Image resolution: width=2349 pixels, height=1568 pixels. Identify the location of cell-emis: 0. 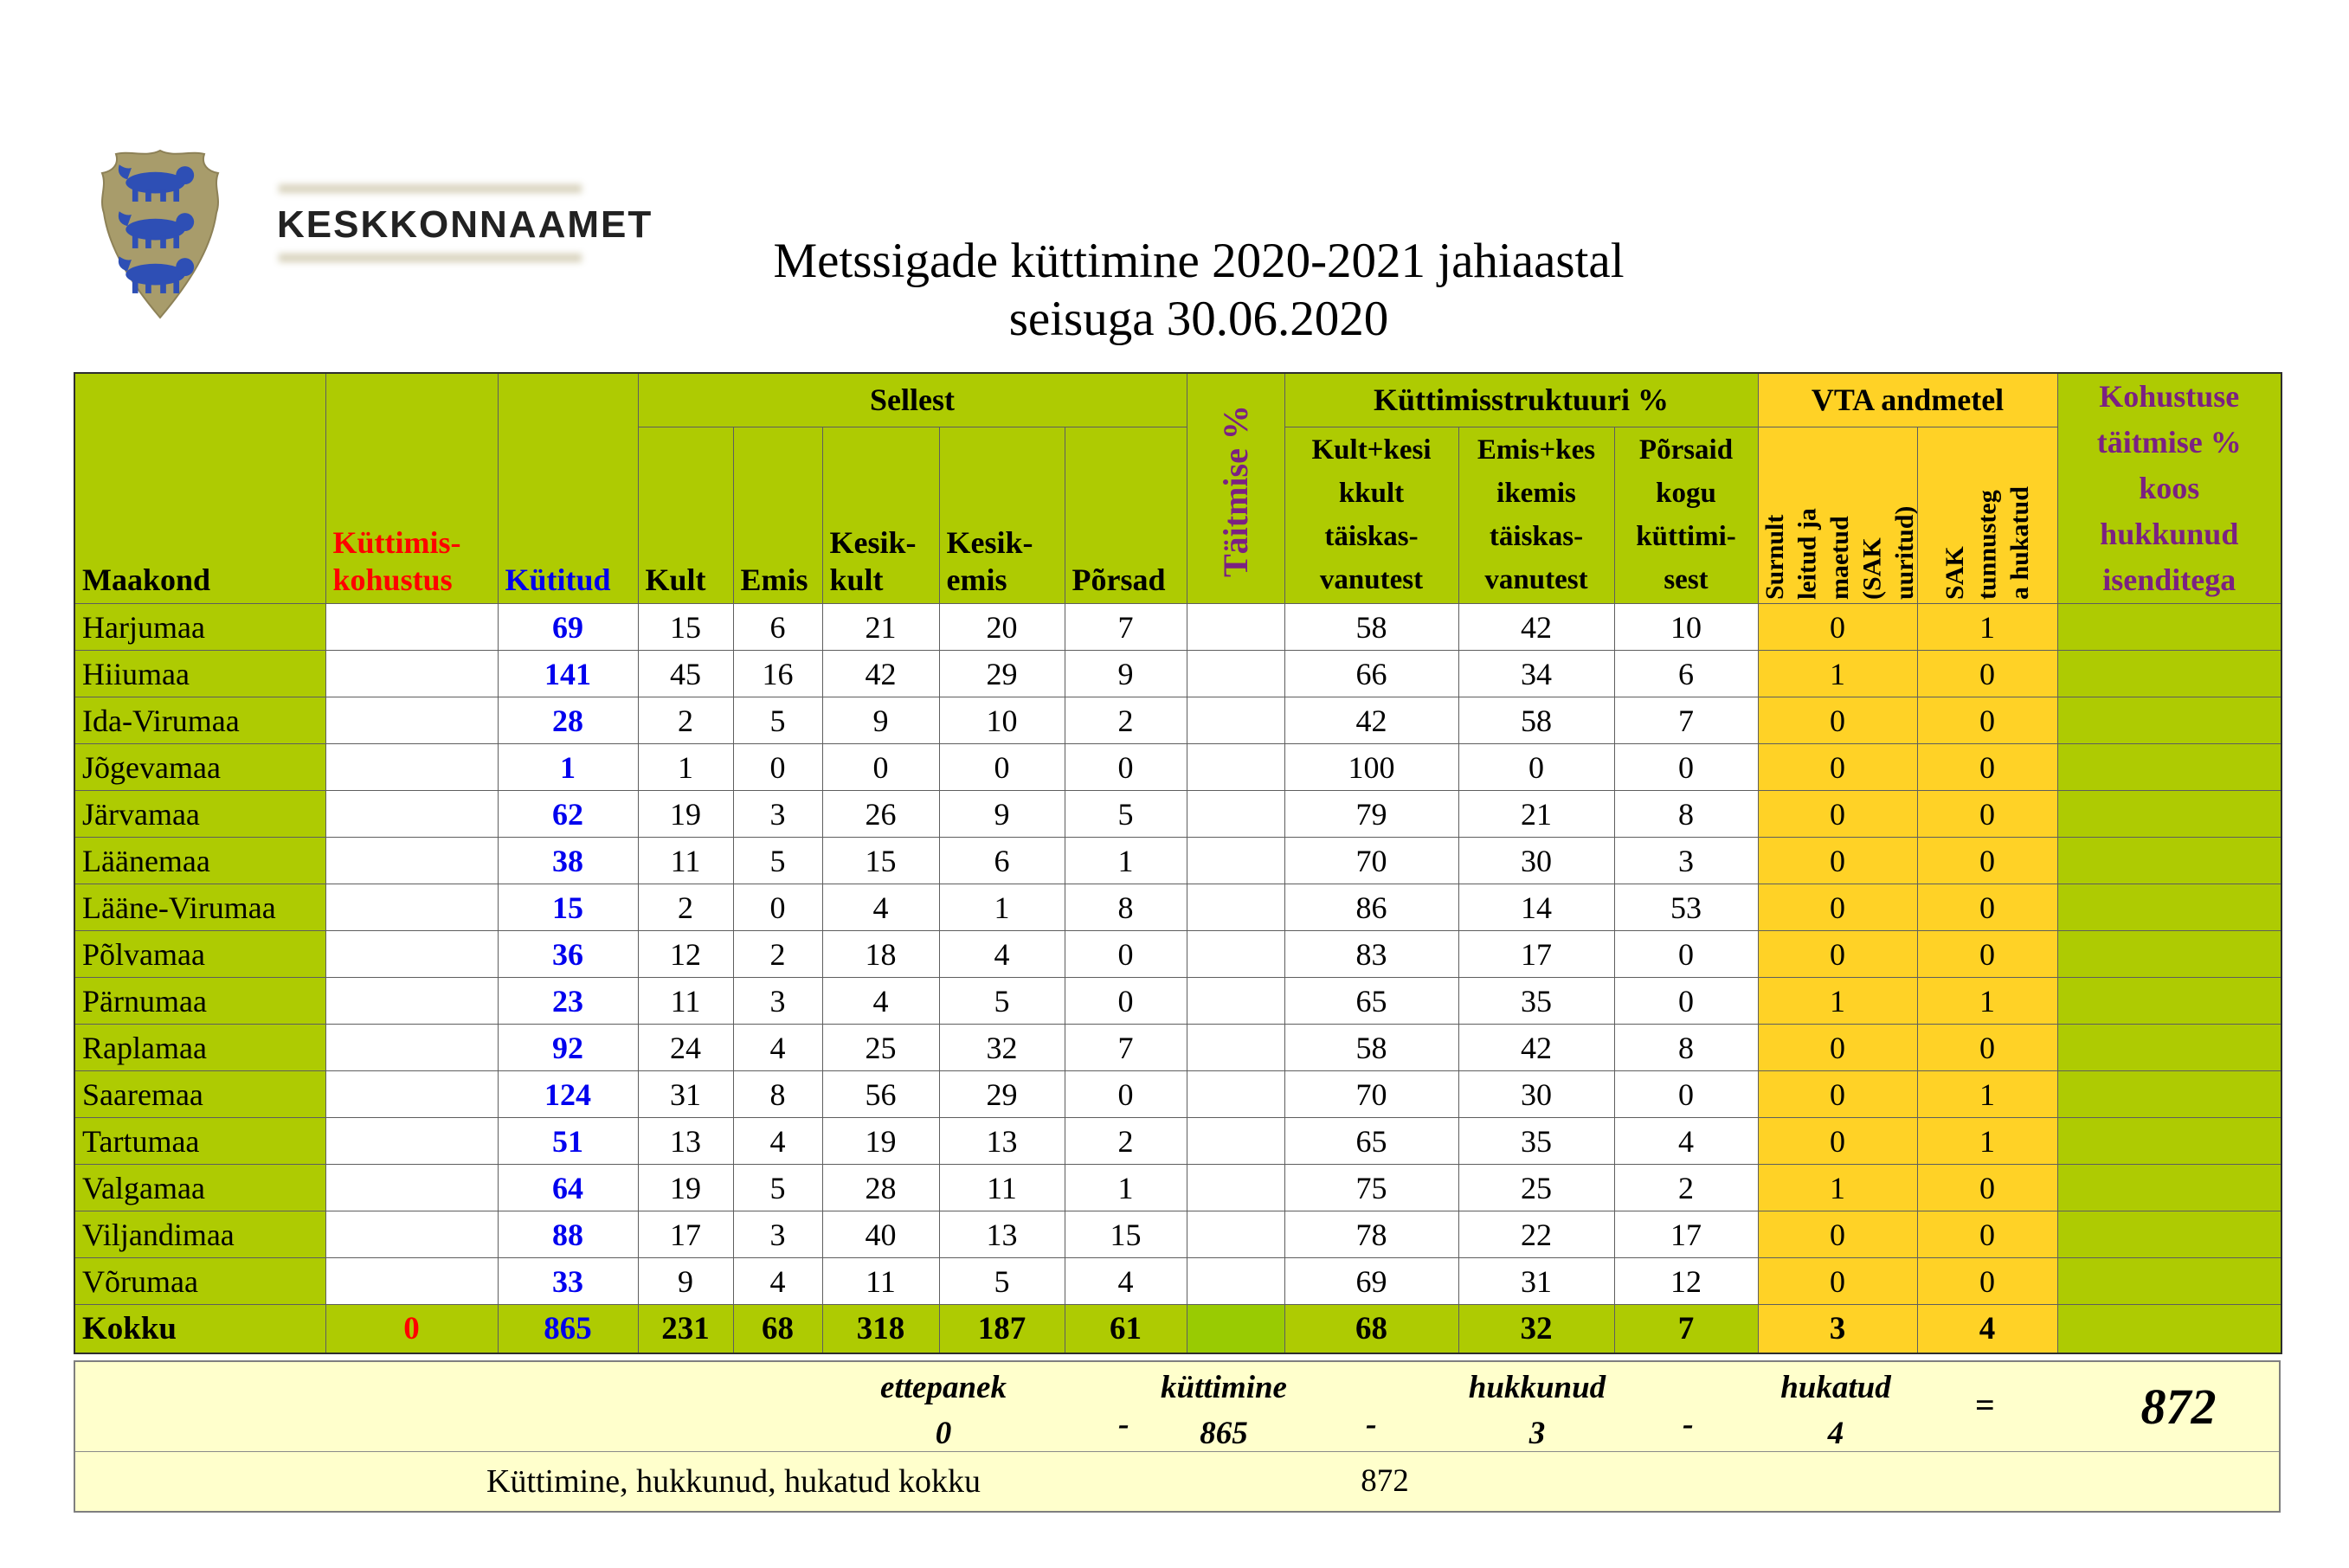
(777, 767).